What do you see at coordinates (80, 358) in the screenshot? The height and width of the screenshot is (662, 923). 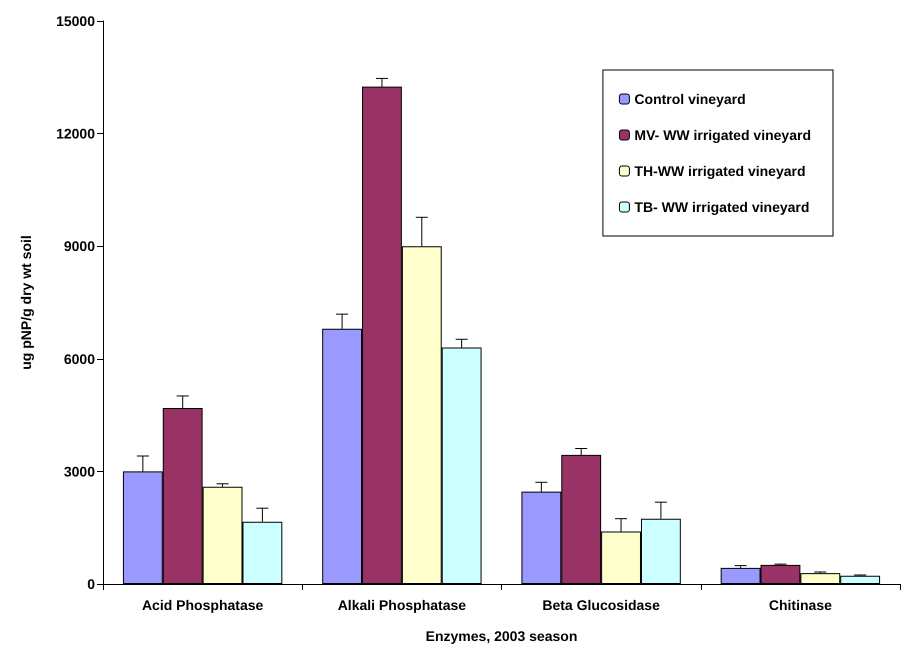 I see `y-tick-label: 6000` at bounding box center [80, 358].